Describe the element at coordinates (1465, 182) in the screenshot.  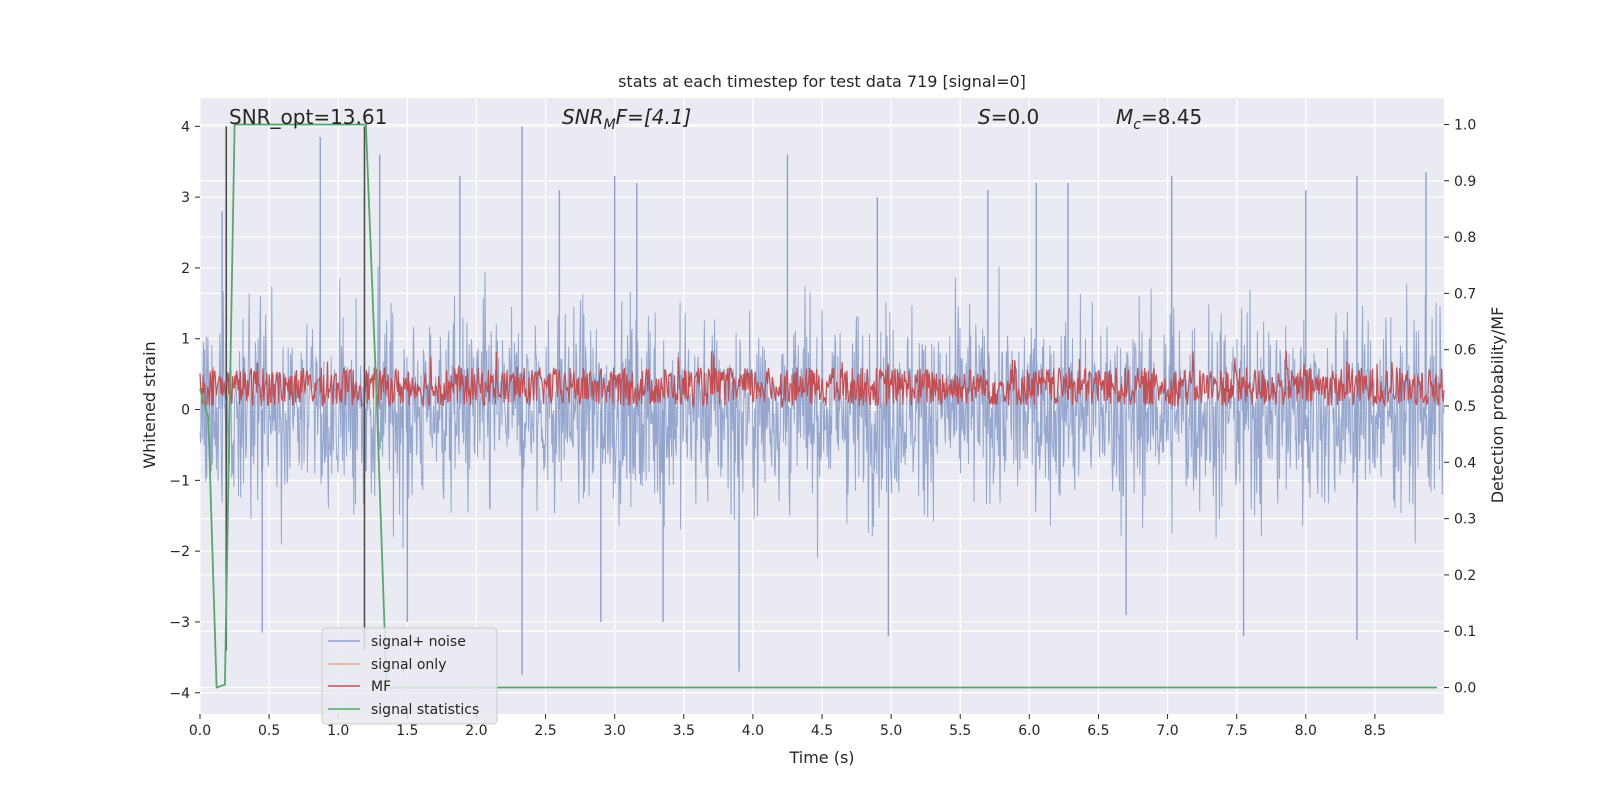
I see `y2-tick-label: 0.9` at that location.